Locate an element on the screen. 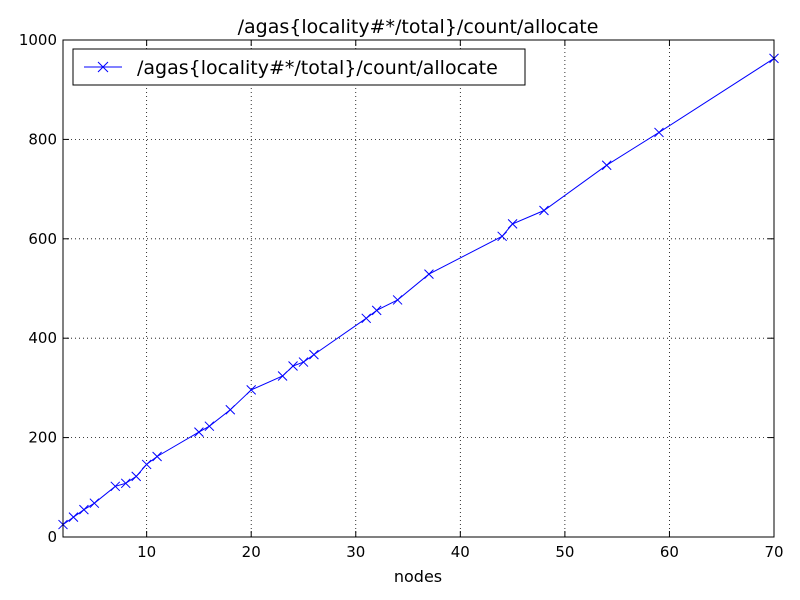 The width and height of the screenshot is (800, 600). y-tick-label: 600 is located at coordinates (42, 239).